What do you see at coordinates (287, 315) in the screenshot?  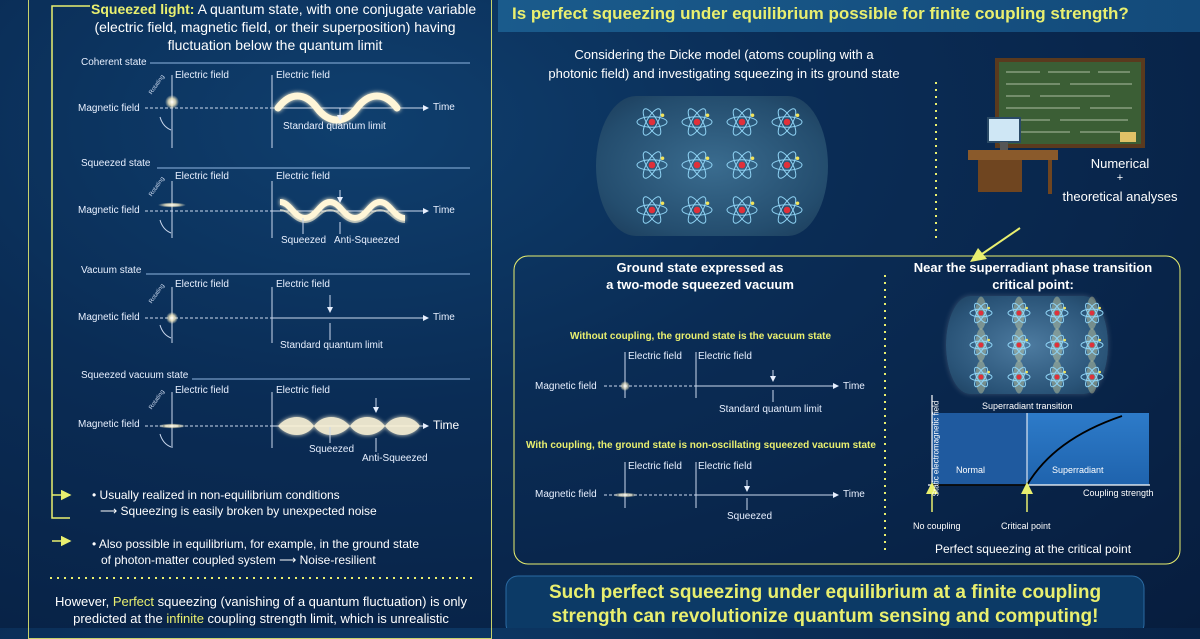 I see `vacuum-diagram` at bounding box center [287, 315].